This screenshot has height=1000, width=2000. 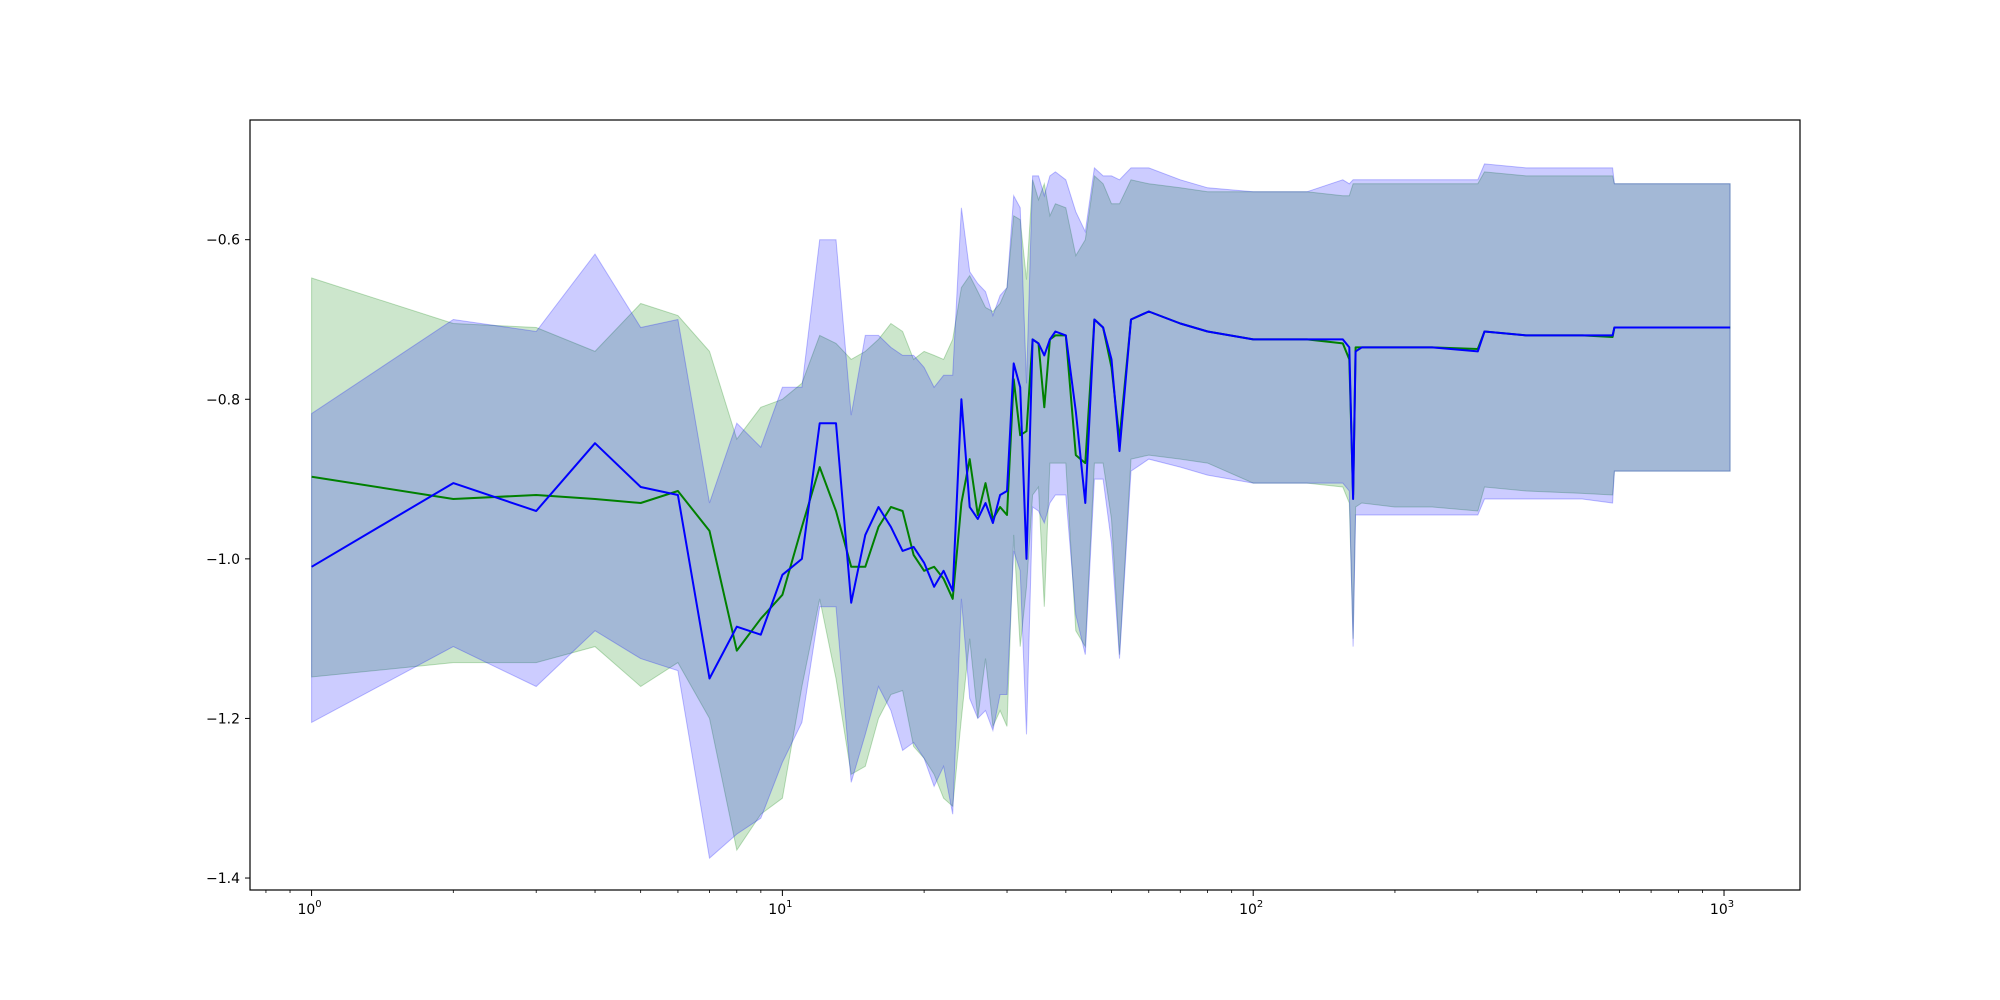 I want to click on y-tick-label: −0.8, so click(x=223, y=400).